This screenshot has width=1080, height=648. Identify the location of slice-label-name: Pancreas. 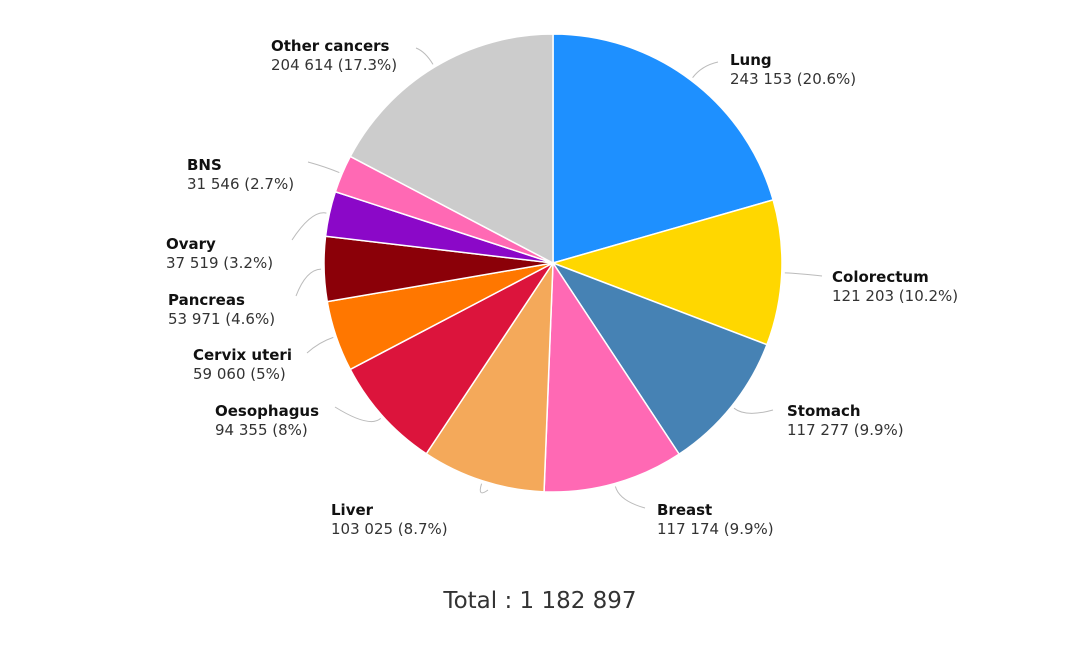
(206, 300).